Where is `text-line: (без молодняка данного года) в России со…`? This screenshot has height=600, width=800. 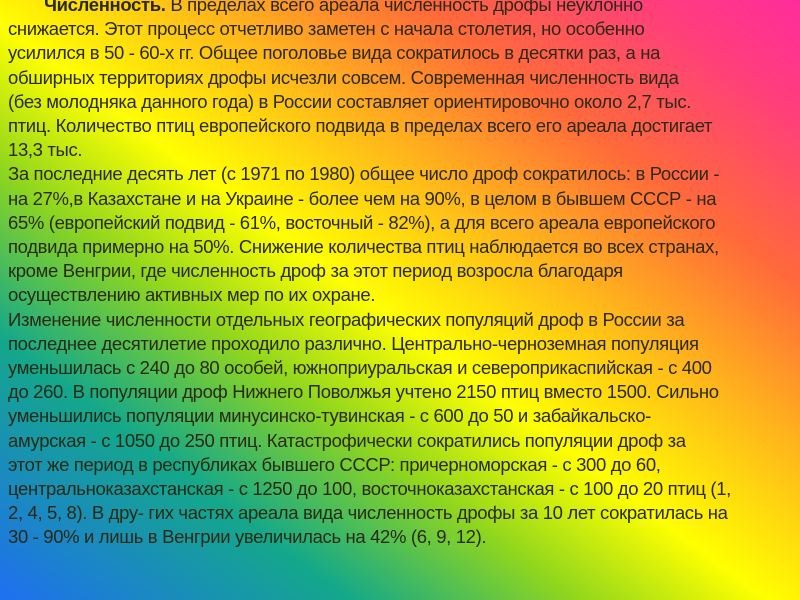 text-line: (без молодняка данного года) в России со… is located at coordinates (350, 101).